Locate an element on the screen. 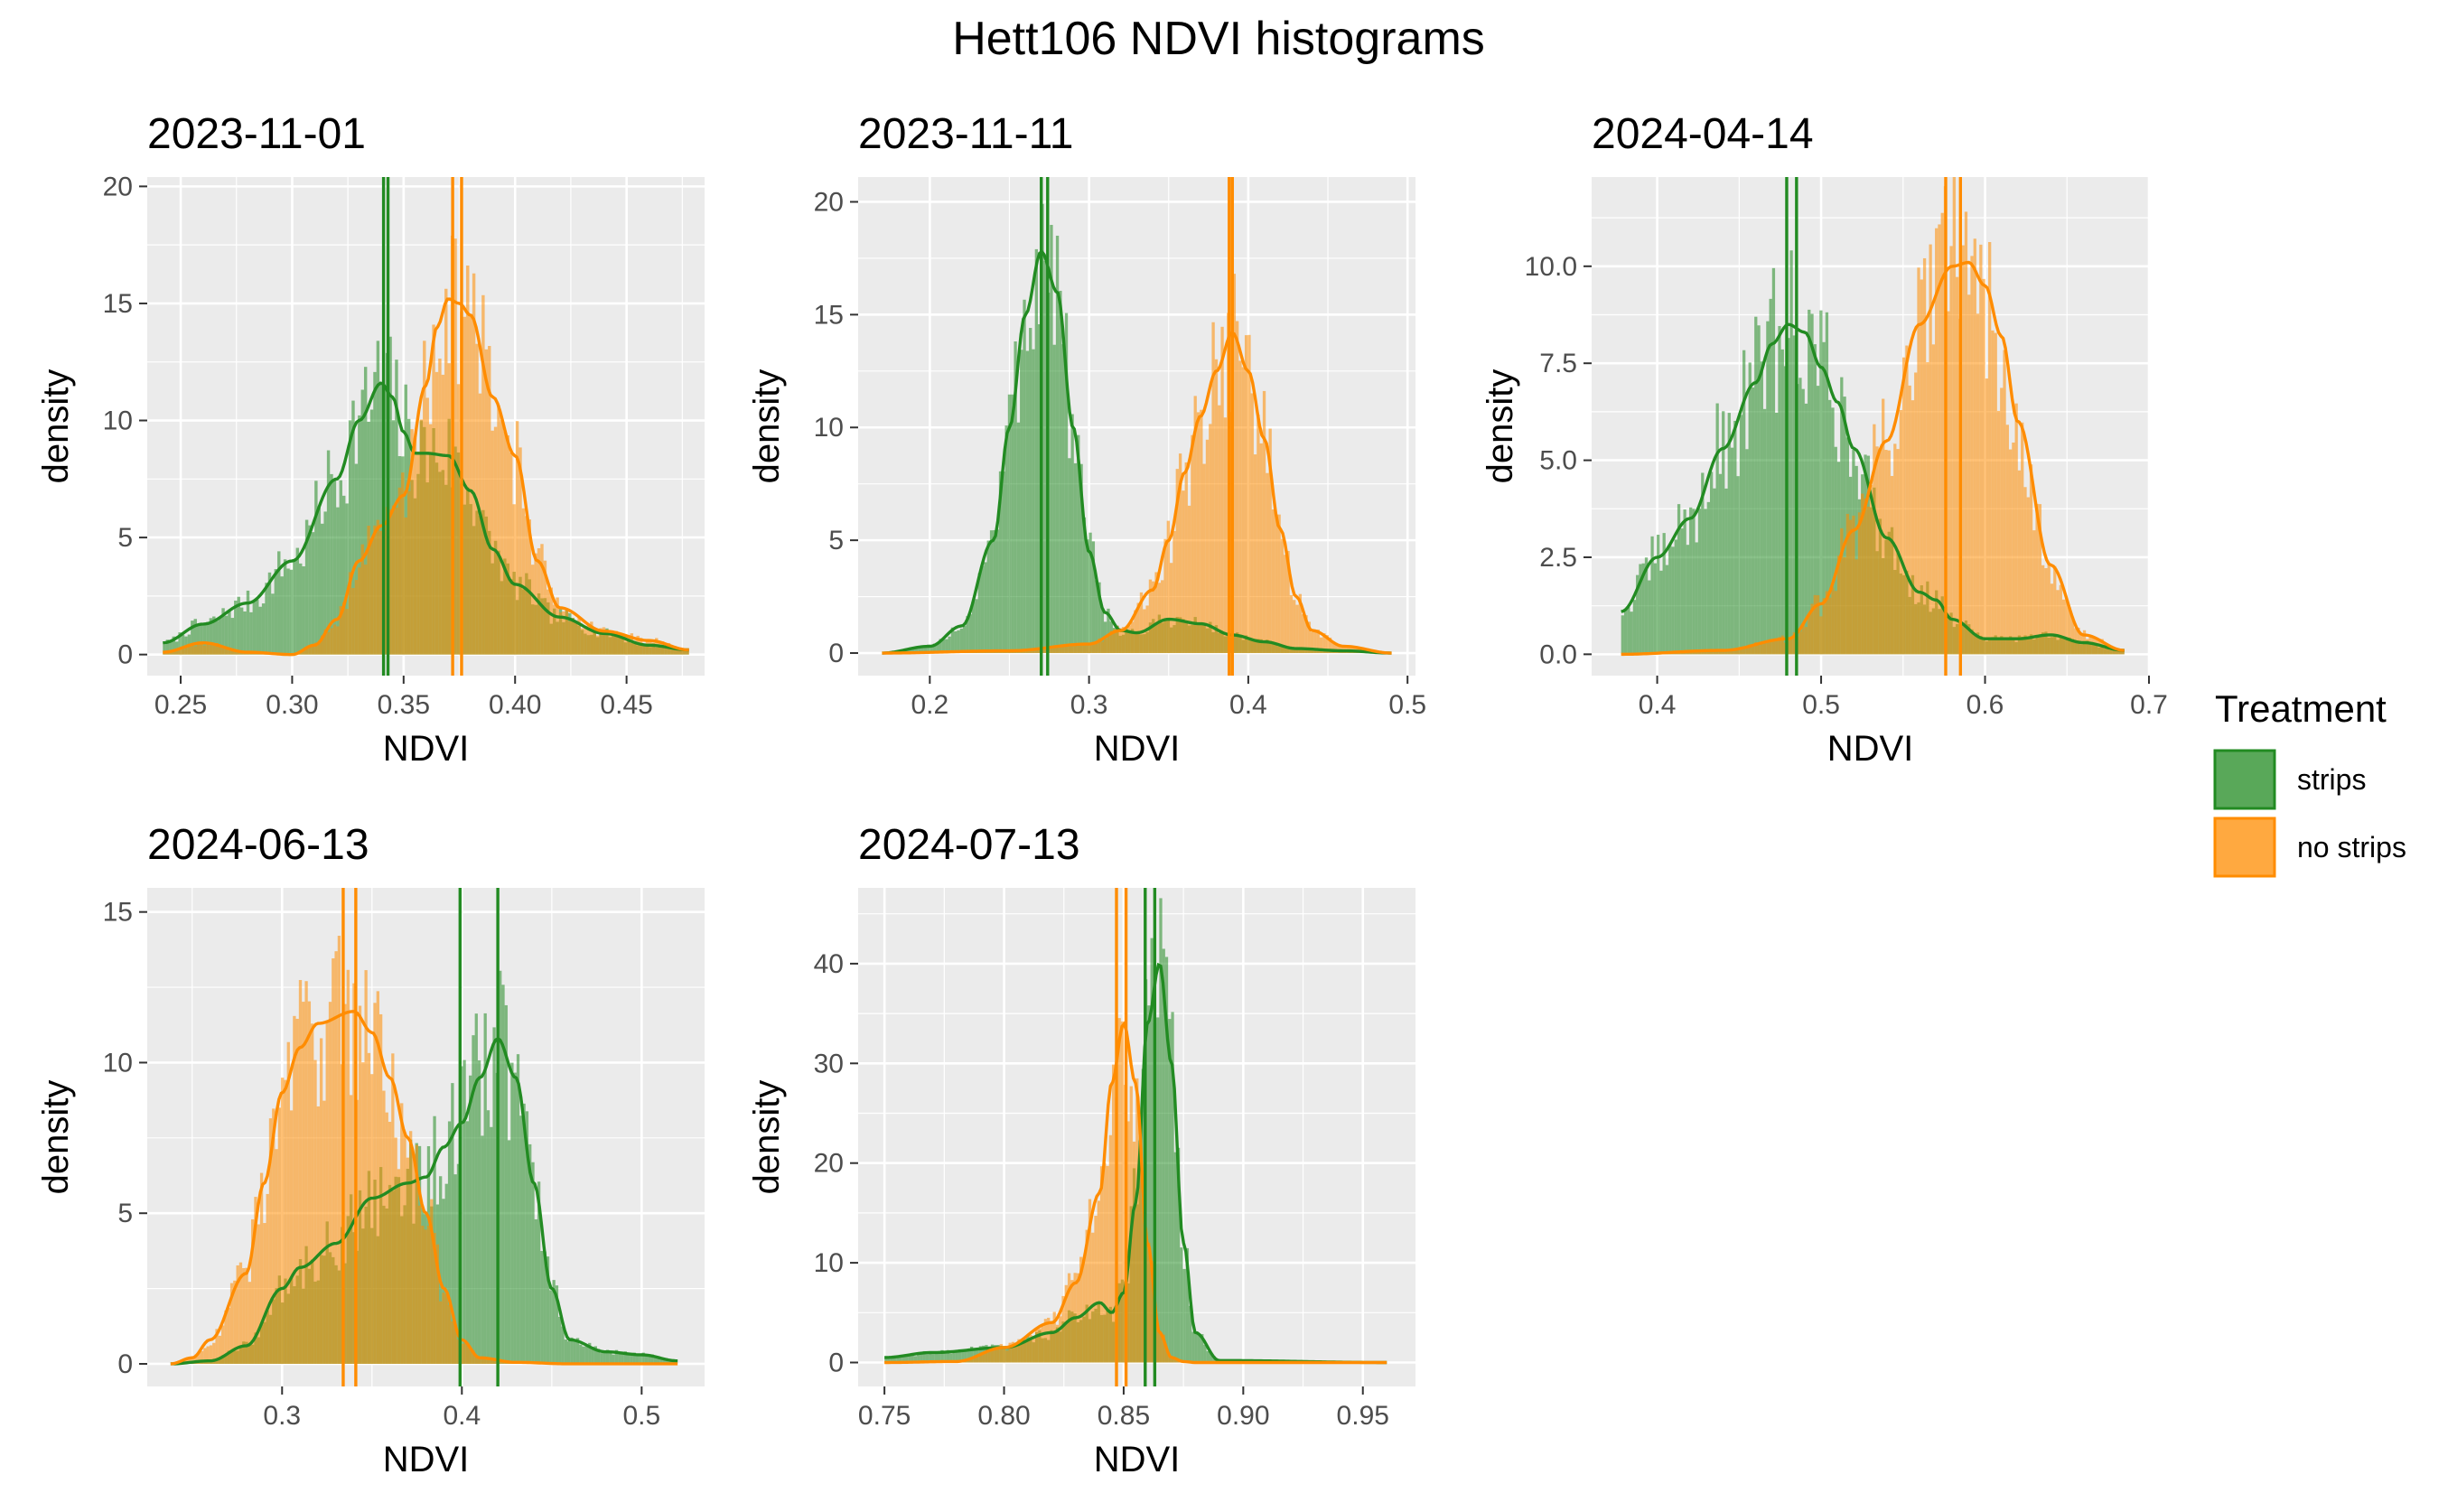 The width and height of the screenshot is (2457, 1512). density-curve-strips is located at coordinates (426, 516).